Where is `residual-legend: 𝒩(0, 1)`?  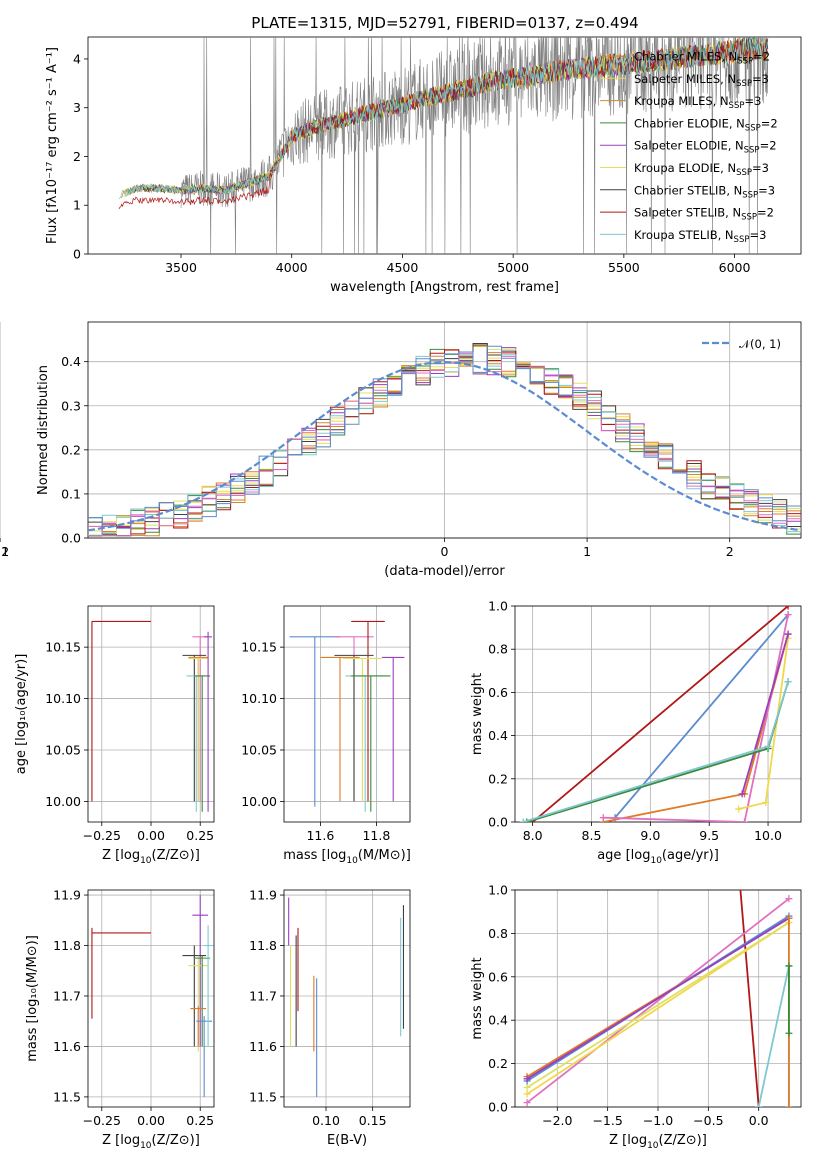 residual-legend: 𝒩(0, 1) is located at coordinates (741, 344).